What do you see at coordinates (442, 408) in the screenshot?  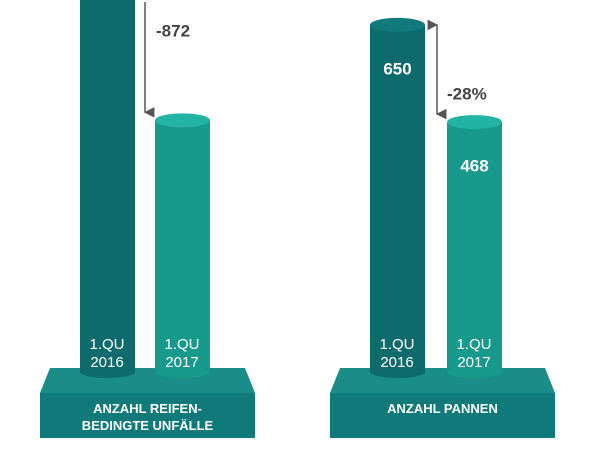 I see `chart-title: ANZAHL PANNEN` at bounding box center [442, 408].